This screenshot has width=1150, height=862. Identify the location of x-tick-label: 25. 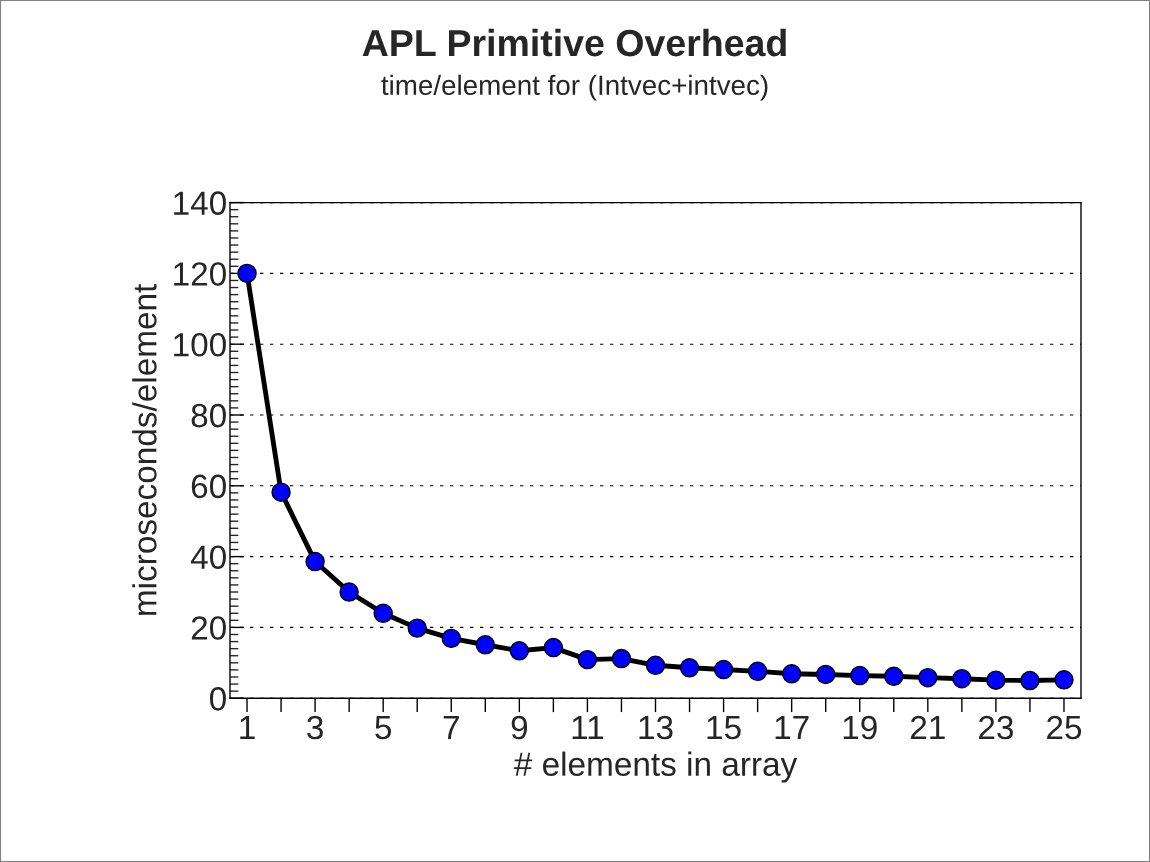
(1064, 727).